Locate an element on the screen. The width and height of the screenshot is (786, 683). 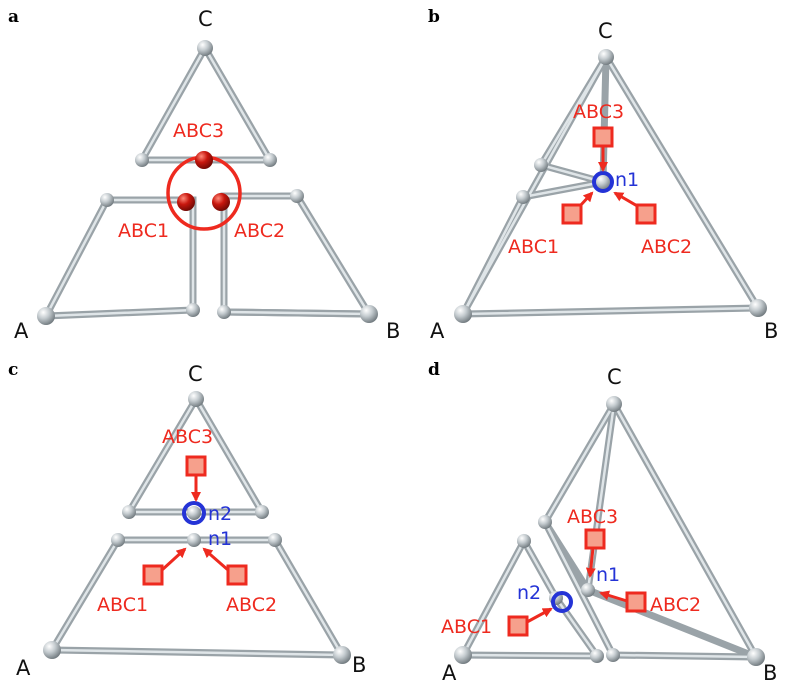
panel-letter: c is located at coordinates (13, 370).